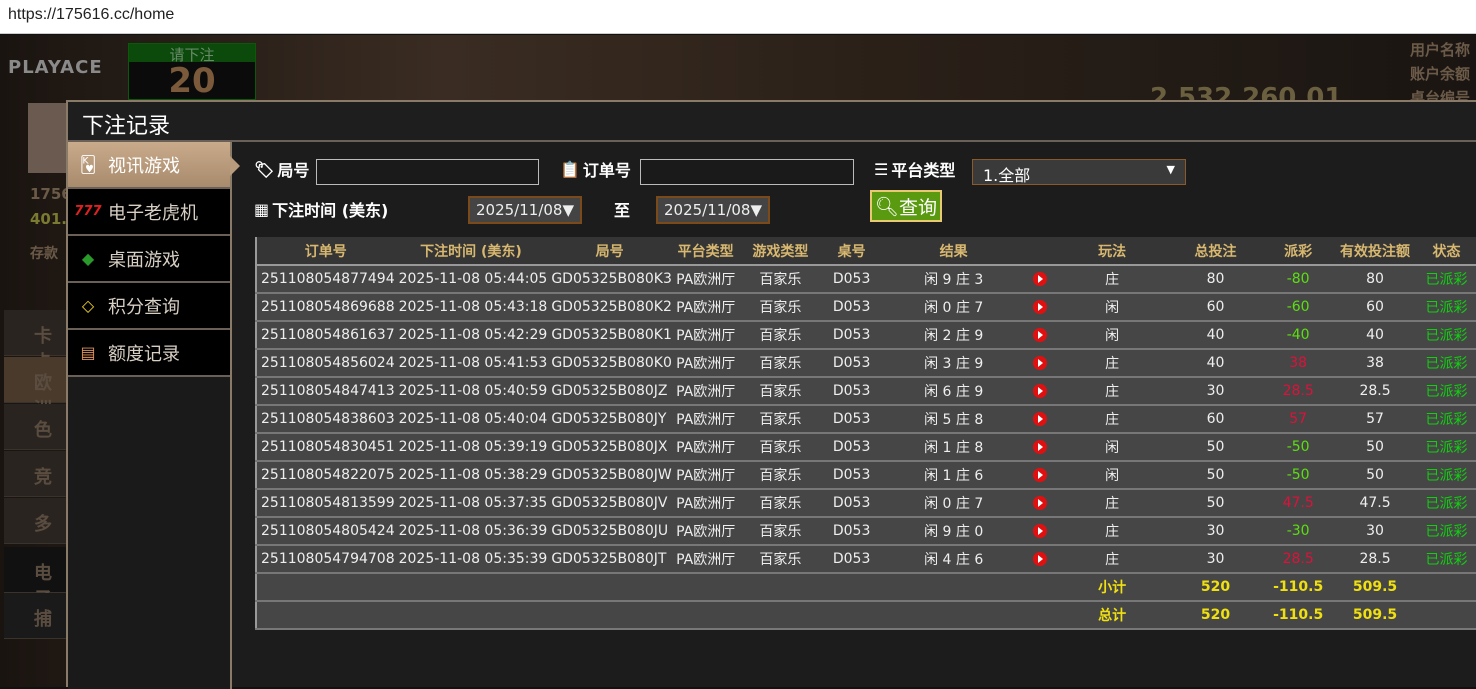  I want to click on playing-cards-icon: 🂾, so click(88, 164).